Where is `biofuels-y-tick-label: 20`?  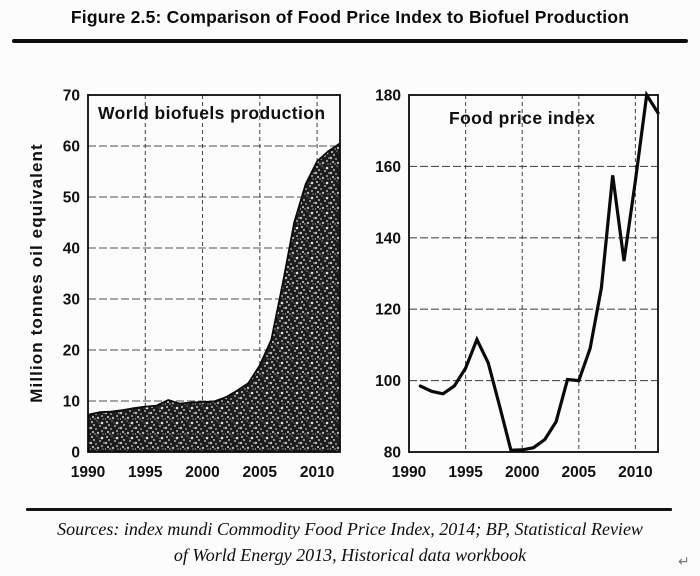 biofuels-y-tick-label: 20 is located at coordinates (71, 351).